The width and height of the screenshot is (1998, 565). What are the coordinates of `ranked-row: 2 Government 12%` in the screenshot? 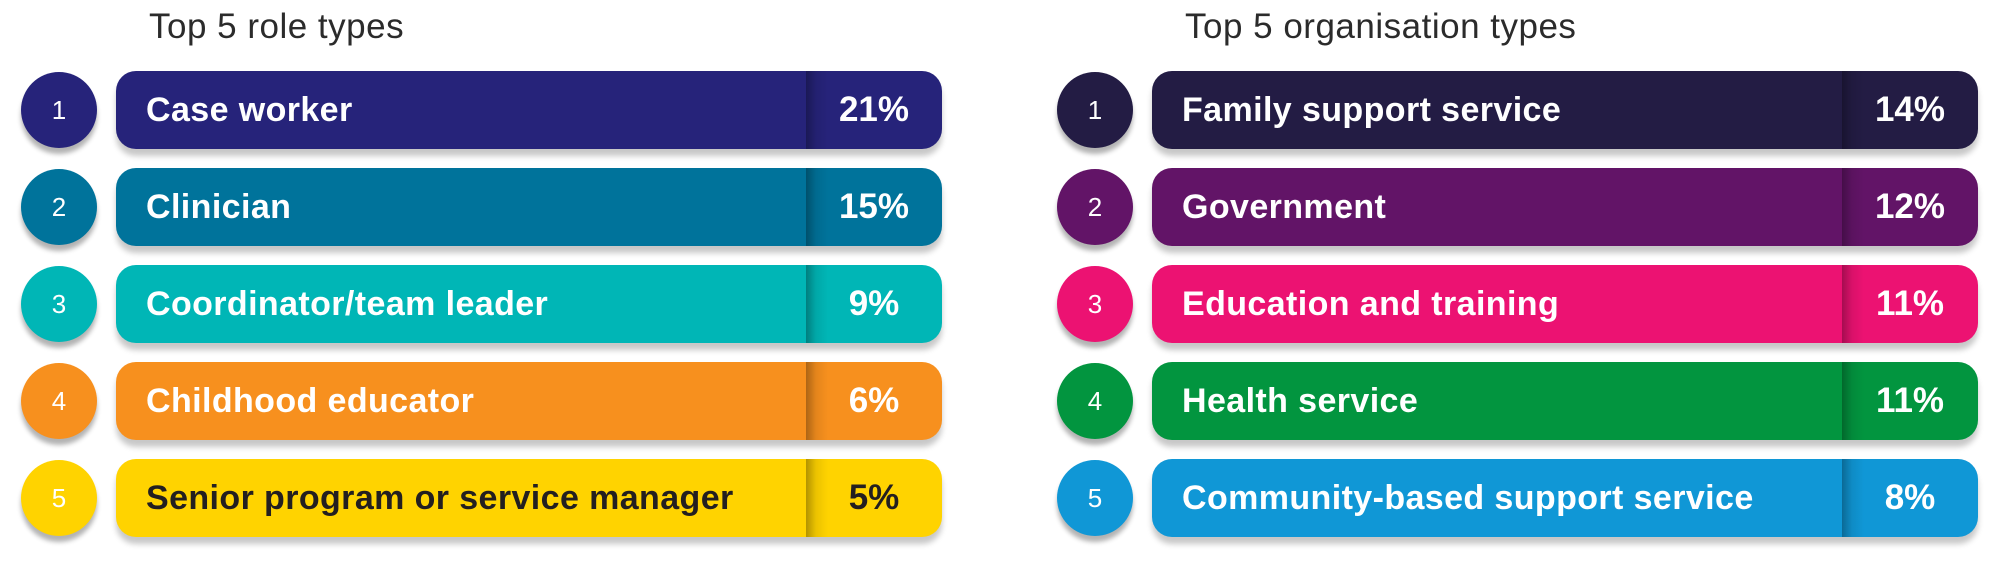 It's located at (1517, 207).